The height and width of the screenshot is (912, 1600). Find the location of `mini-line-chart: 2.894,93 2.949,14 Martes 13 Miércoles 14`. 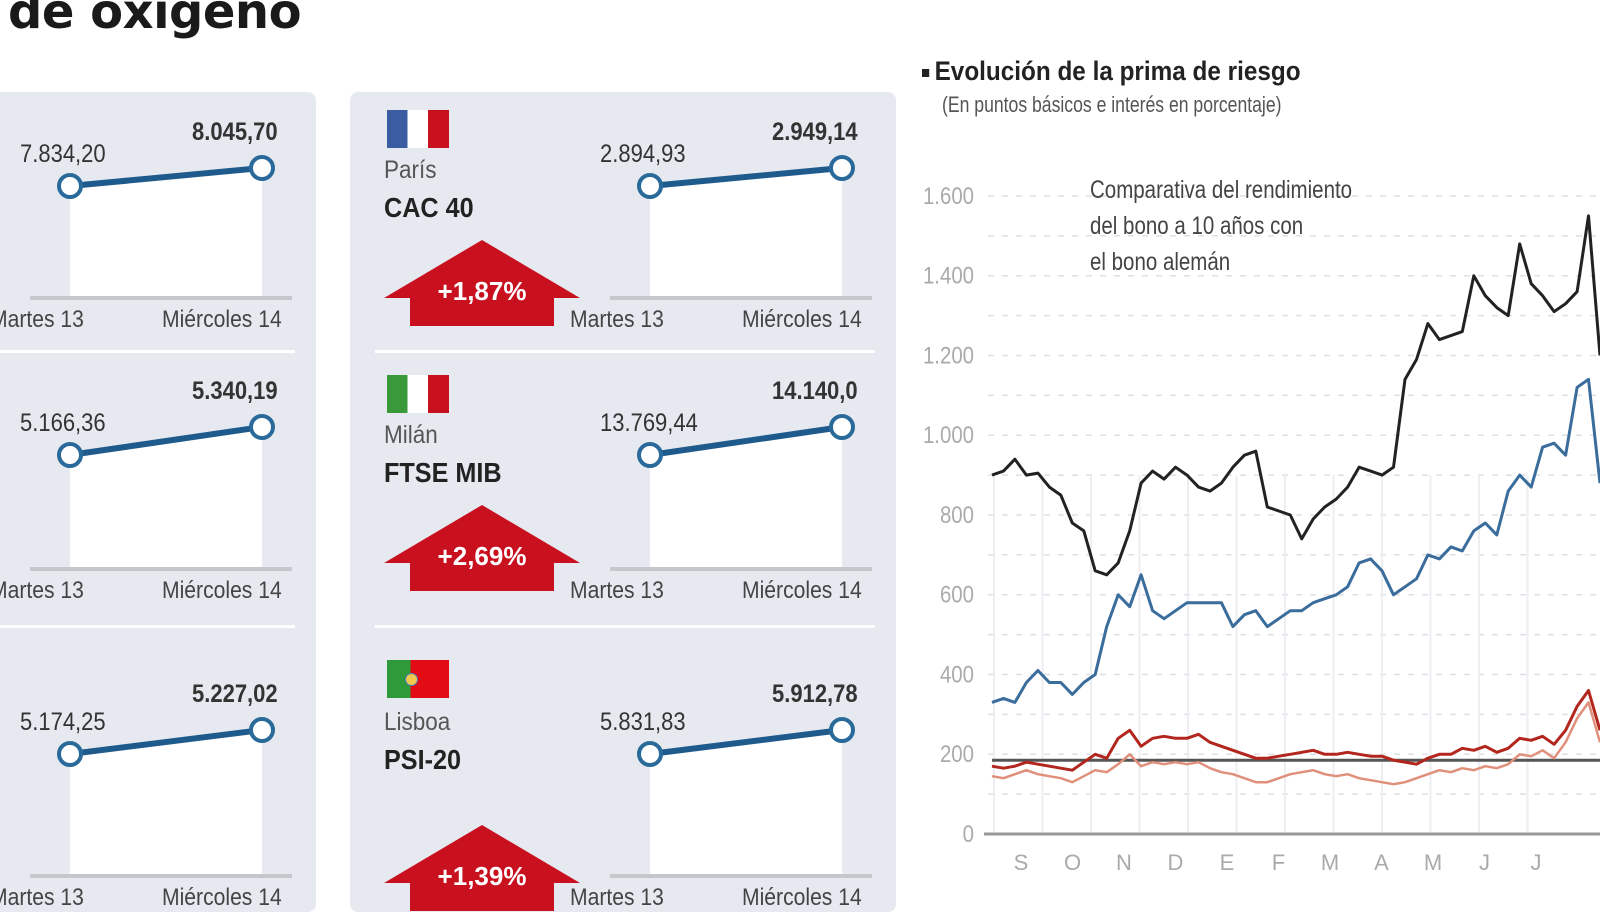

mini-line-chart: 2.894,93 2.949,14 Martes 13 Miércoles 14 is located at coordinates (735, 220).